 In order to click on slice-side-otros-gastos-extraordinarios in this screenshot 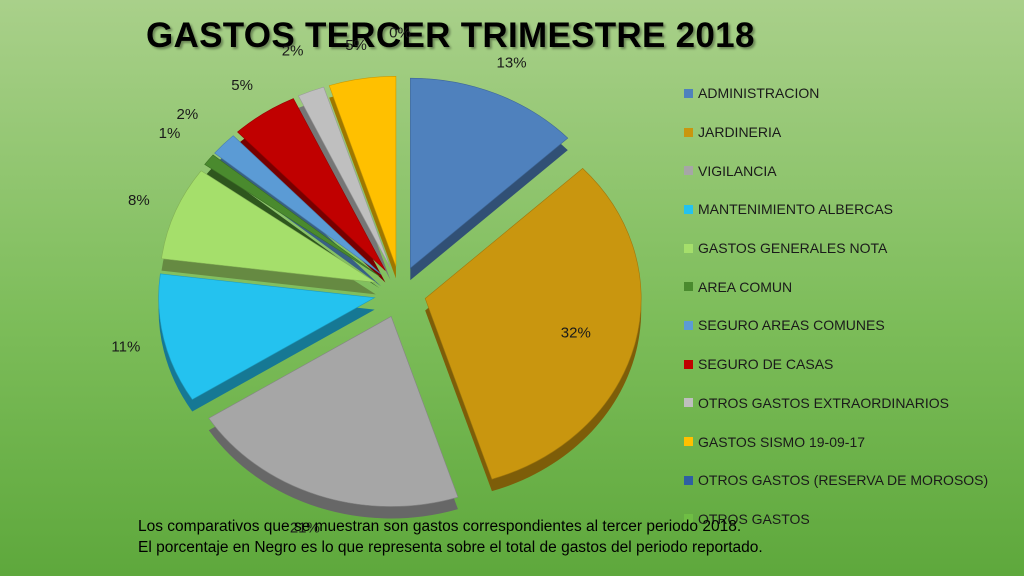, I will do `click(344, 189)`.